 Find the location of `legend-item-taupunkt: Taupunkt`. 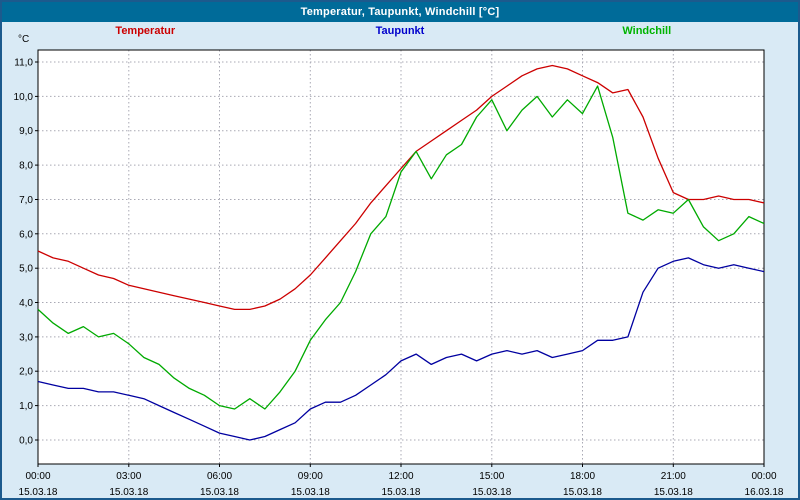

legend-item-taupunkt: Taupunkt is located at coordinates (400, 31).